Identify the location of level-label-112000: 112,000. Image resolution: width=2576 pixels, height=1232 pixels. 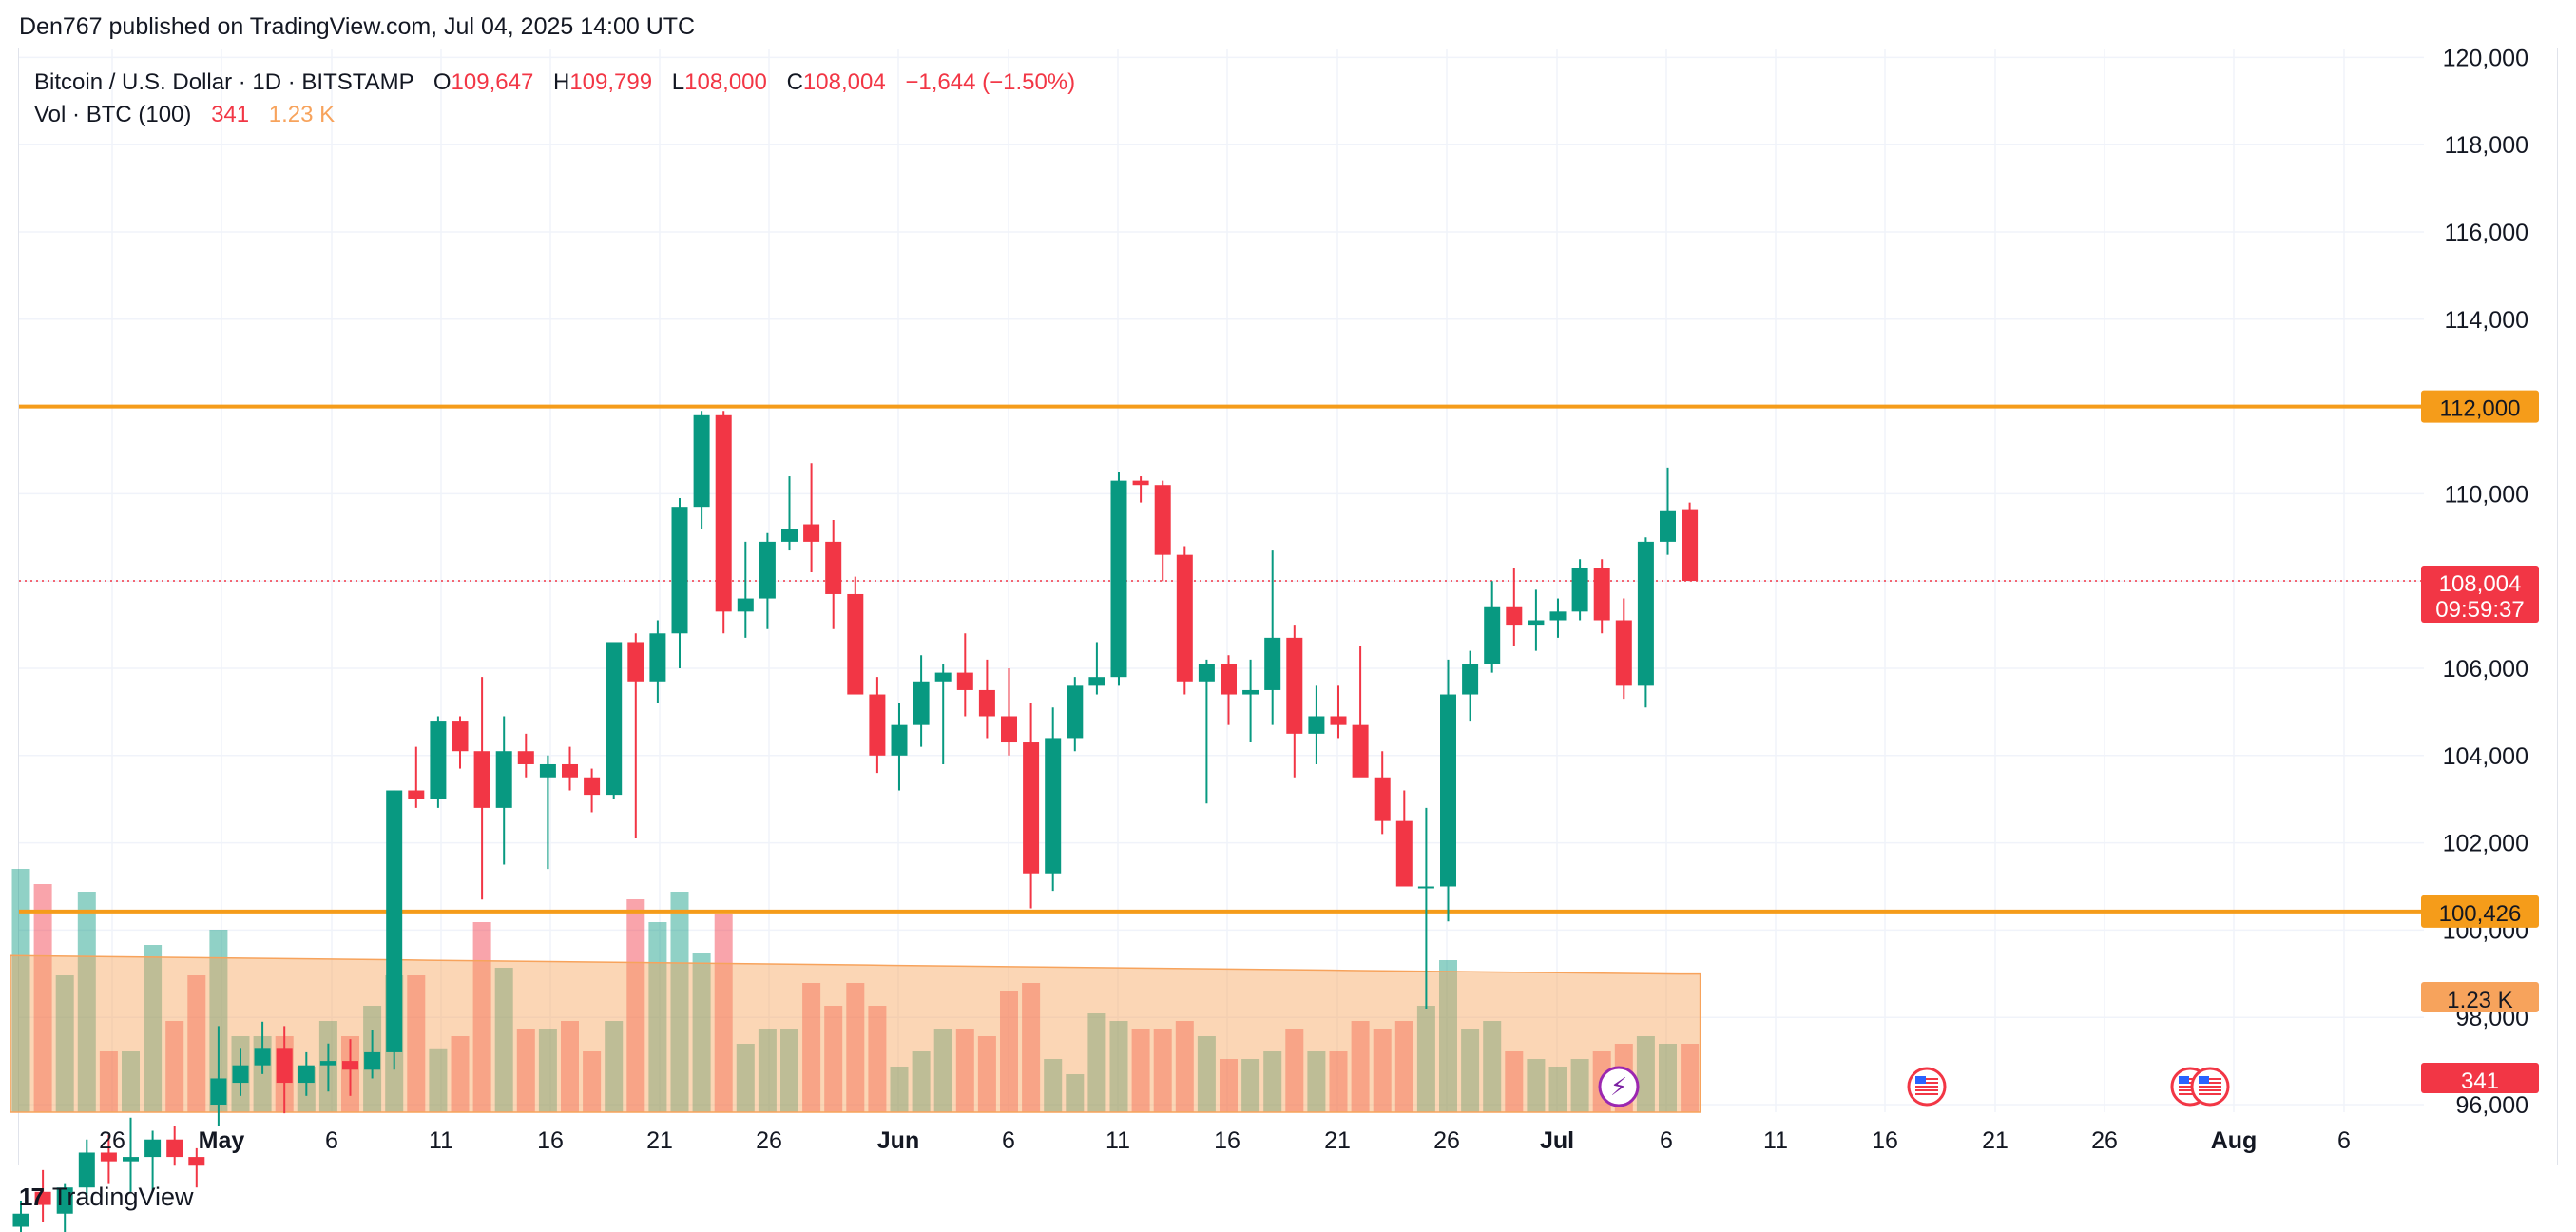
(2480, 406).